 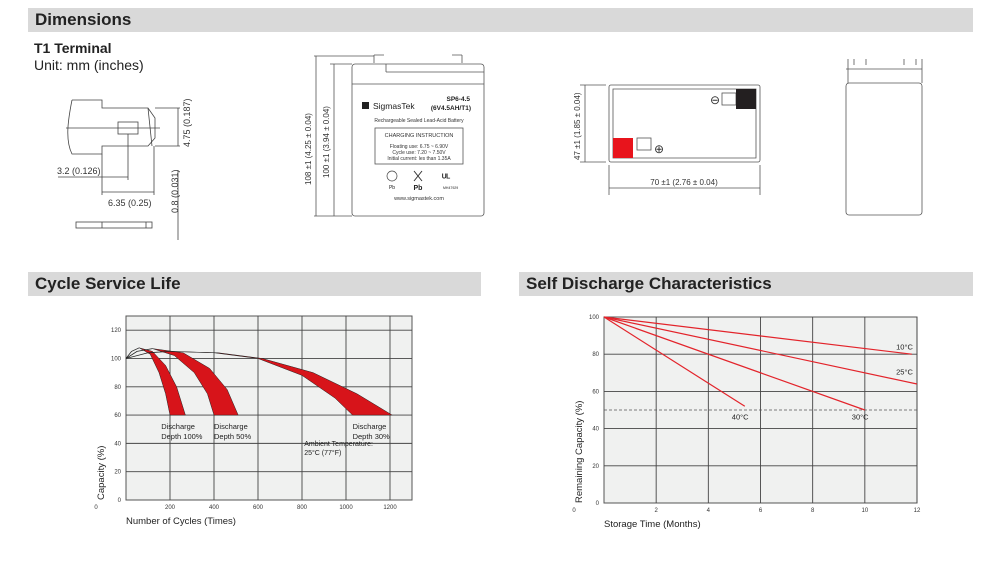 What do you see at coordinates (322, 453) in the screenshot?
I see `annotation: 25°C (77°F)` at bounding box center [322, 453].